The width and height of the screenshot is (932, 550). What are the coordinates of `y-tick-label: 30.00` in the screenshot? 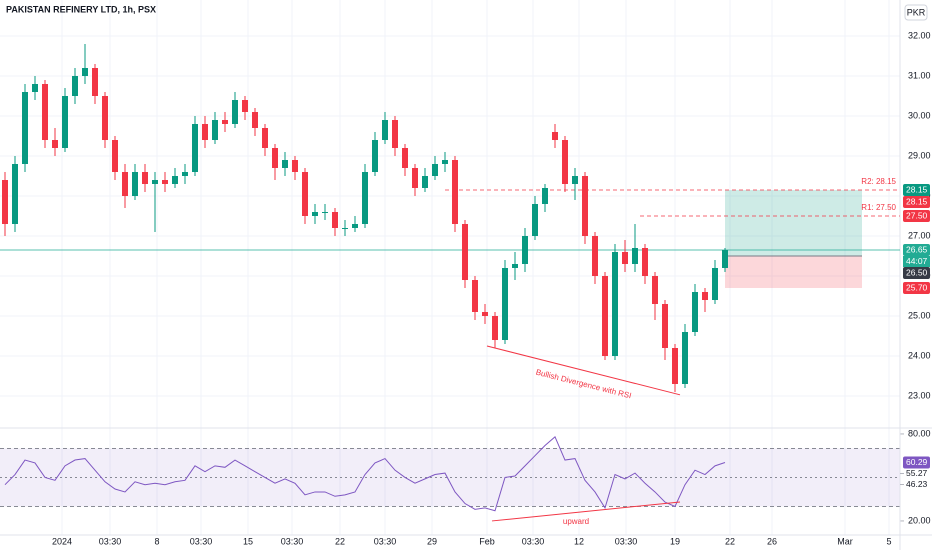 It's located at (919, 115).